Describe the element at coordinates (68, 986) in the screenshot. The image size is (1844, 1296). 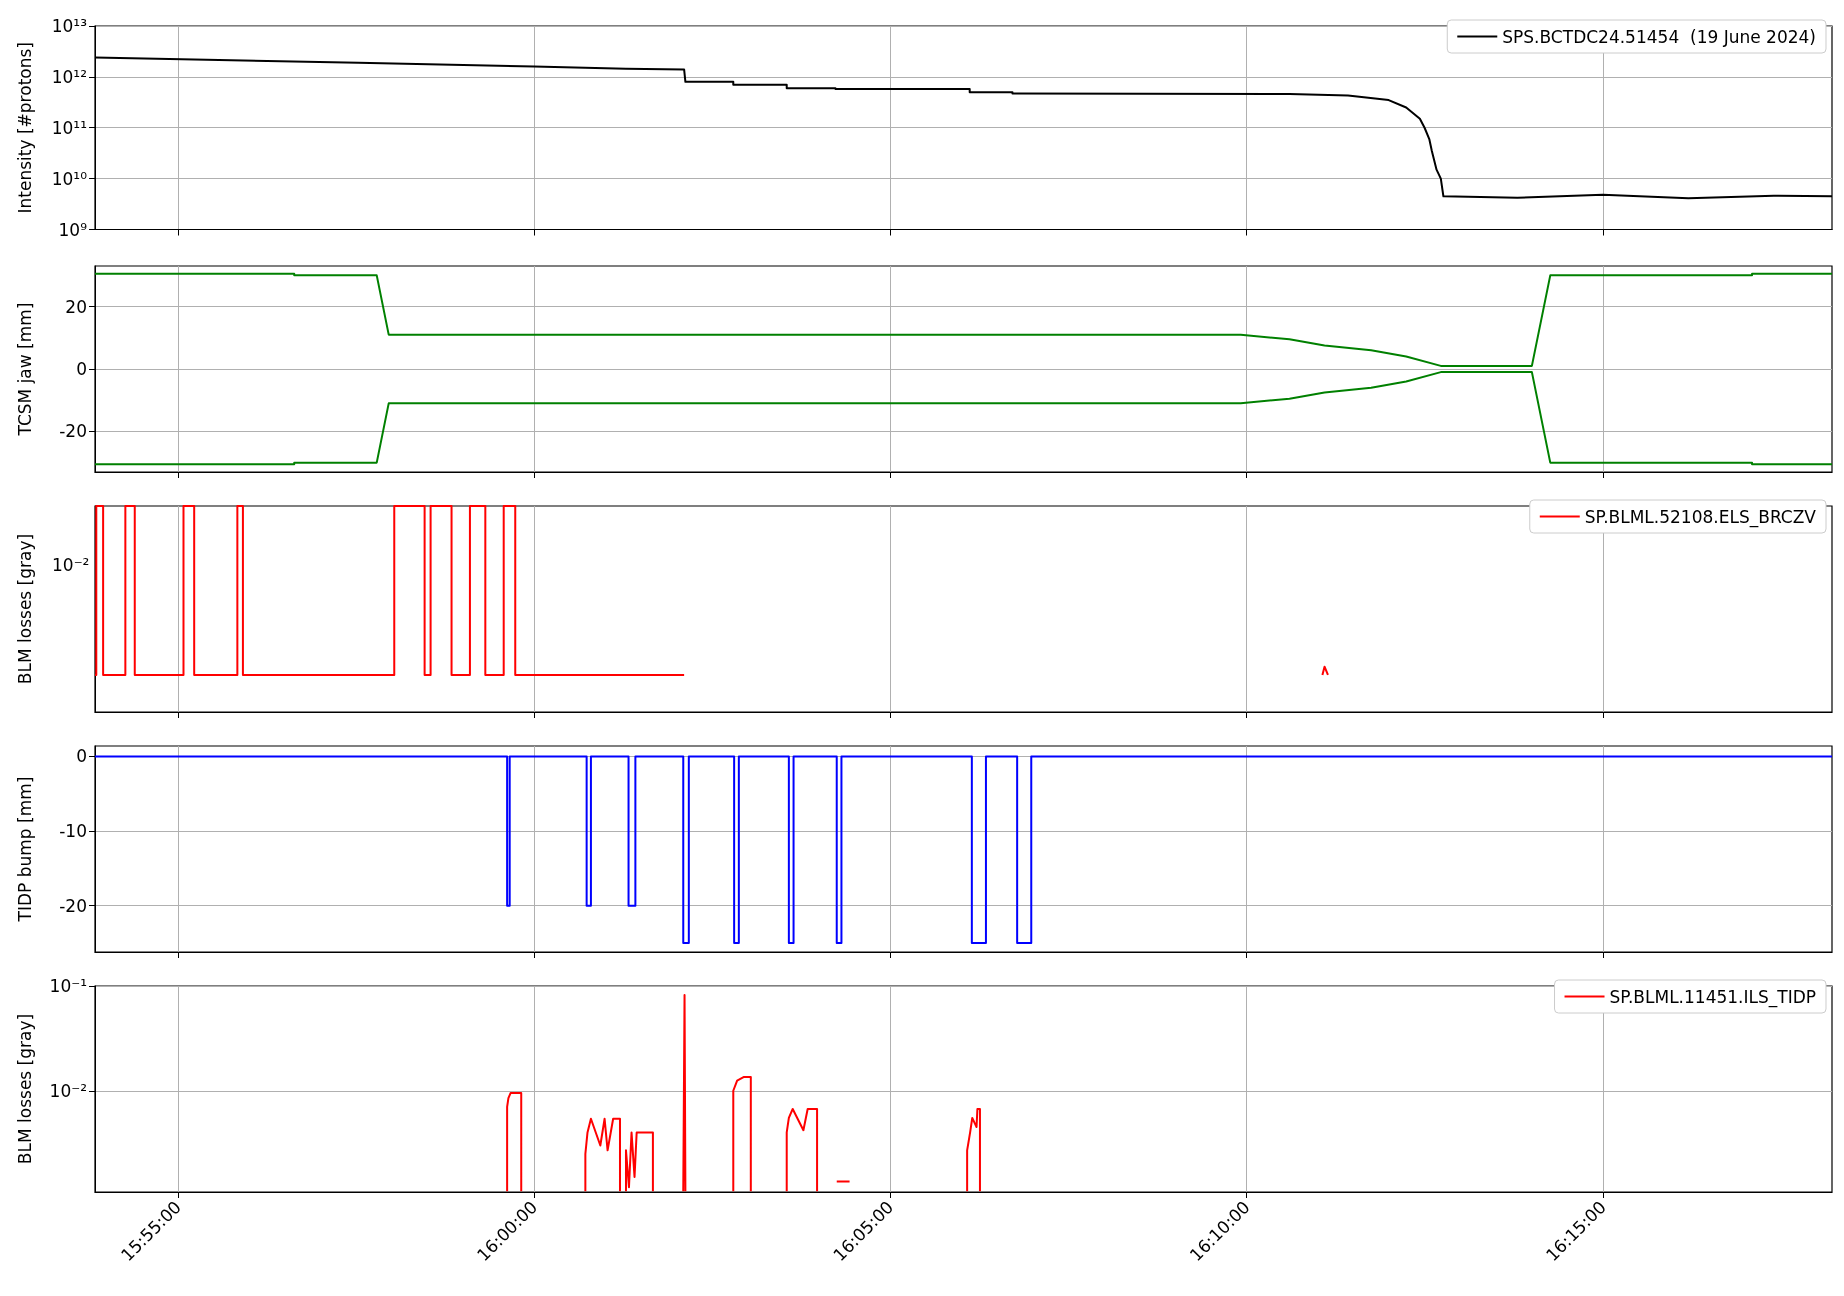
I see `y-tick-label: 10⁻¹` at that location.